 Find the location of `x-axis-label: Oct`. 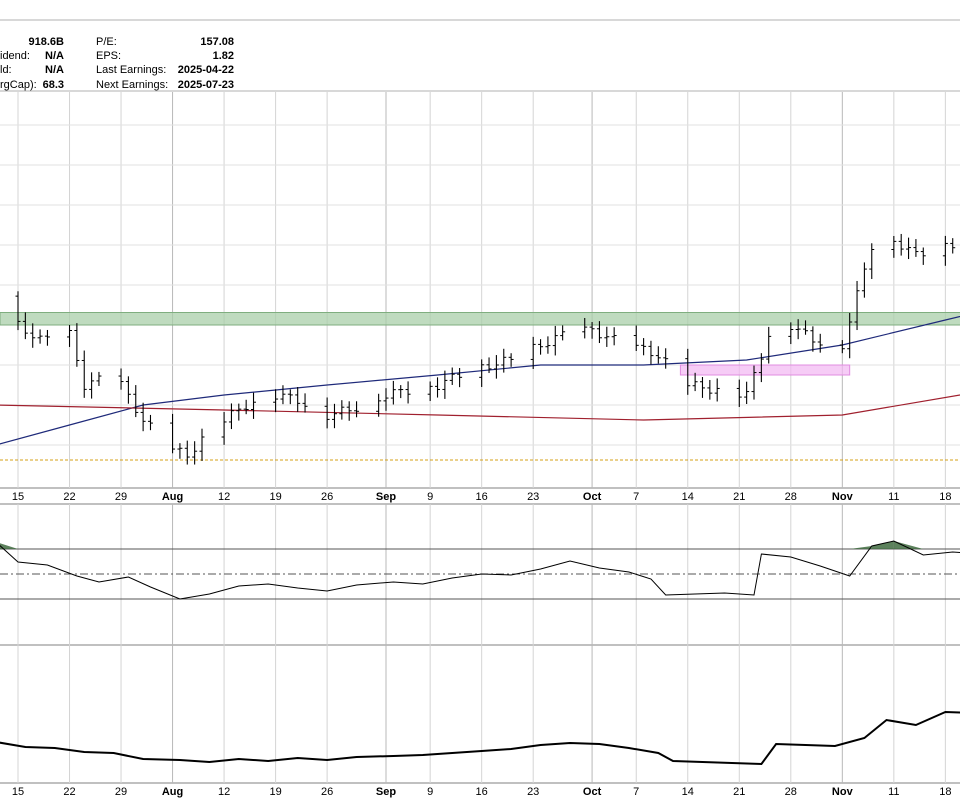

x-axis-label: Oct is located at coordinates (592, 792).